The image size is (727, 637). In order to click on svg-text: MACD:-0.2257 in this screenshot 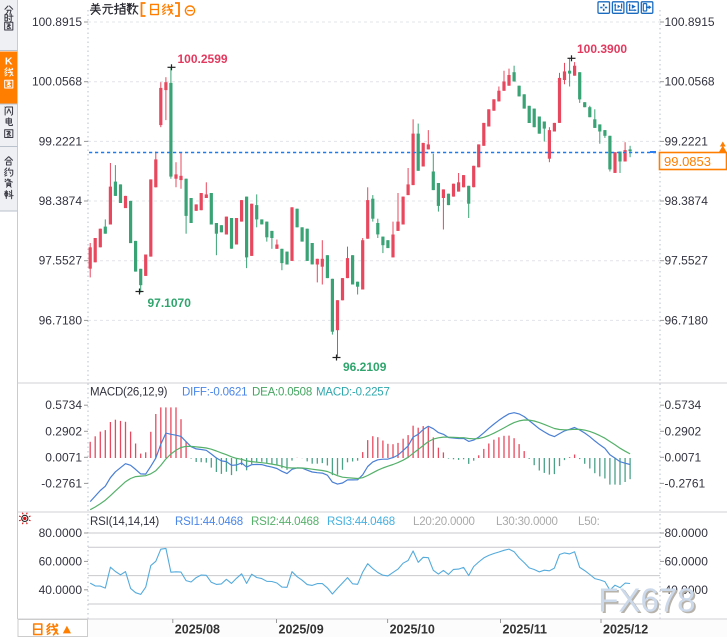, I will do `click(353, 393)`.